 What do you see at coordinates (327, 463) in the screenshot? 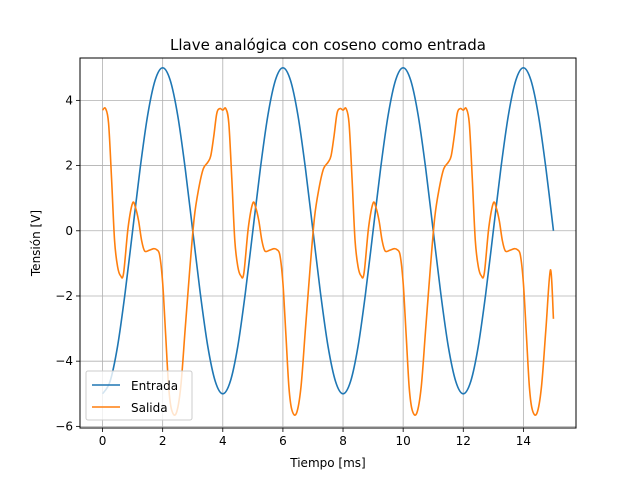
I see `x-axis-label: Tiempo [ms]` at bounding box center [327, 463].